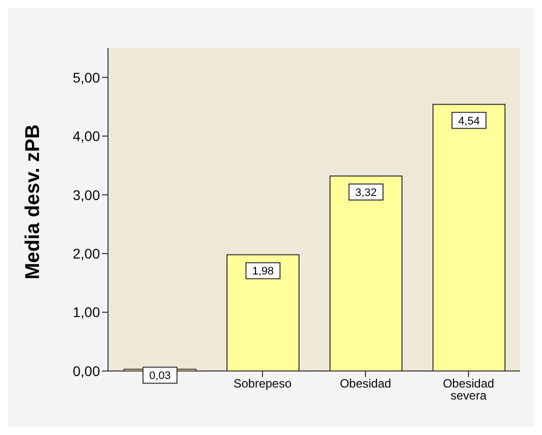 The height and width of the screenshot is (435, 542). Describe the element at coordinates (366, 383) in the screenshot. I see `x-tick-label: Obesidad` at that location.